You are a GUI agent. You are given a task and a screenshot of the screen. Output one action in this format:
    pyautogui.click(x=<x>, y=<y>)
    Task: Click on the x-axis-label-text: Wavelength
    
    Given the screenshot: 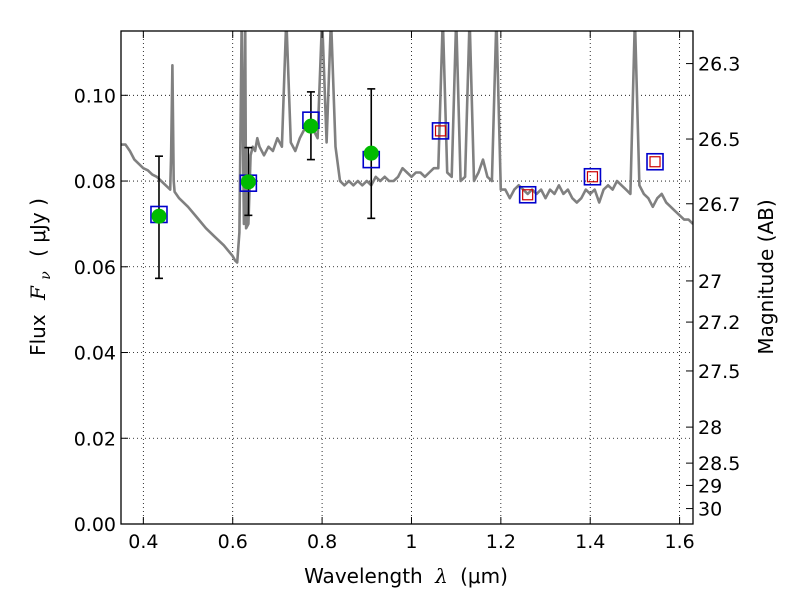 What is the action you would take?
    pyautogui.click(x=363, y=576)
    